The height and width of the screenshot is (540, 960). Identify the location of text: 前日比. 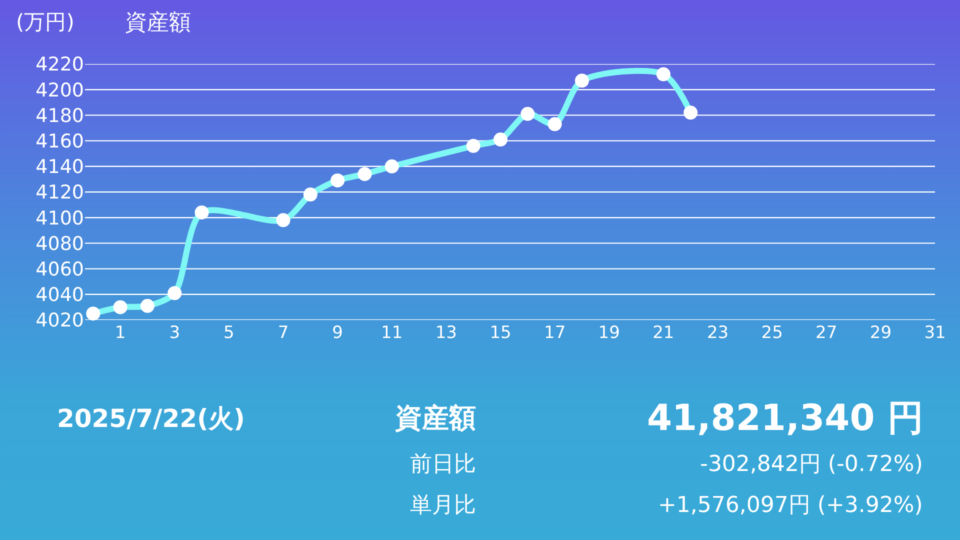
(443, 464).